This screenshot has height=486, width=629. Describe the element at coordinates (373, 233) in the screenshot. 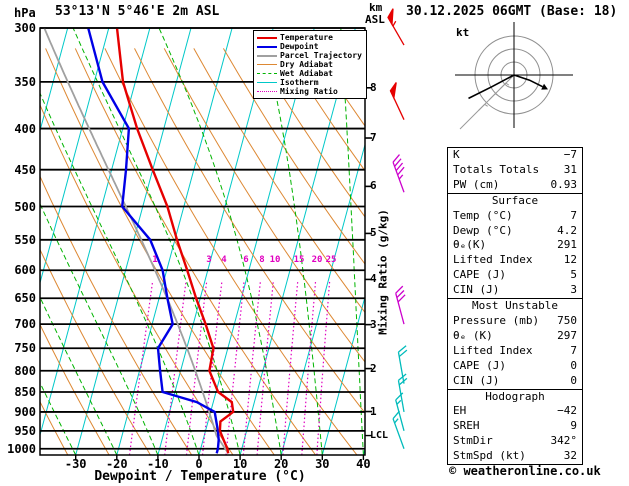

I see `km-tick-label: 5` at that location.